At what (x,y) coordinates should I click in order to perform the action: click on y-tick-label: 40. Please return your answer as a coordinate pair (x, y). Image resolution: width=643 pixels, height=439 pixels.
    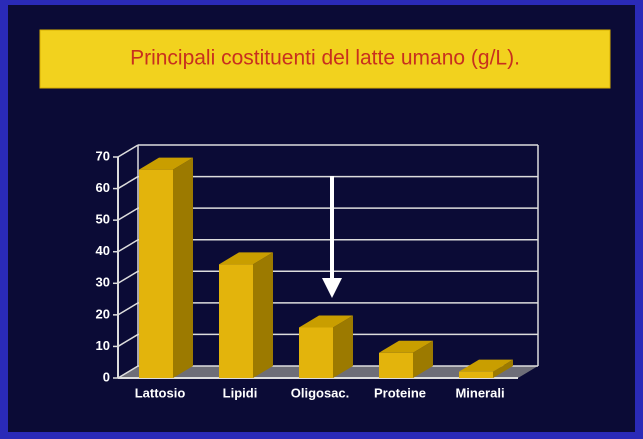
    Looking at the image, I should click on (103, 250).